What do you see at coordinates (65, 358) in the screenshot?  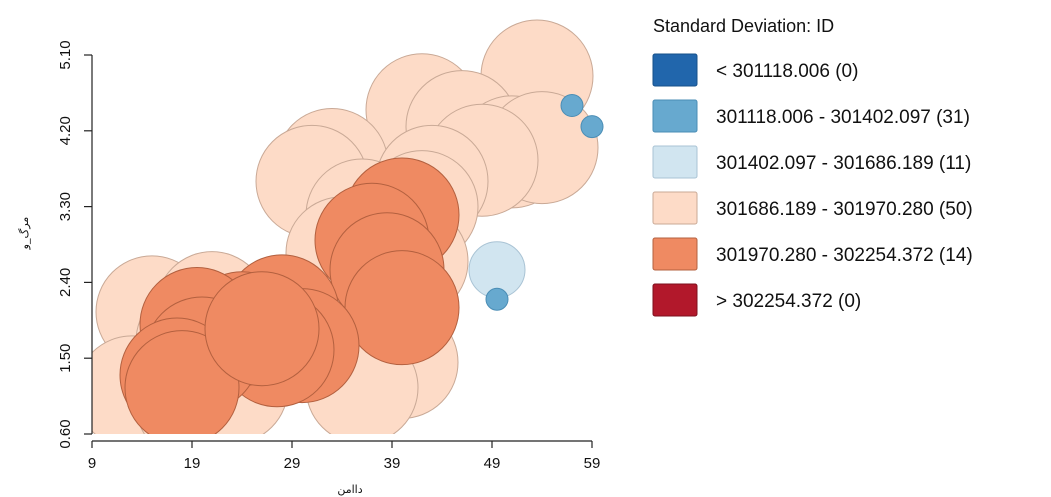 I see `y-tick-label: 1.50` at bounding box center [65, 358].